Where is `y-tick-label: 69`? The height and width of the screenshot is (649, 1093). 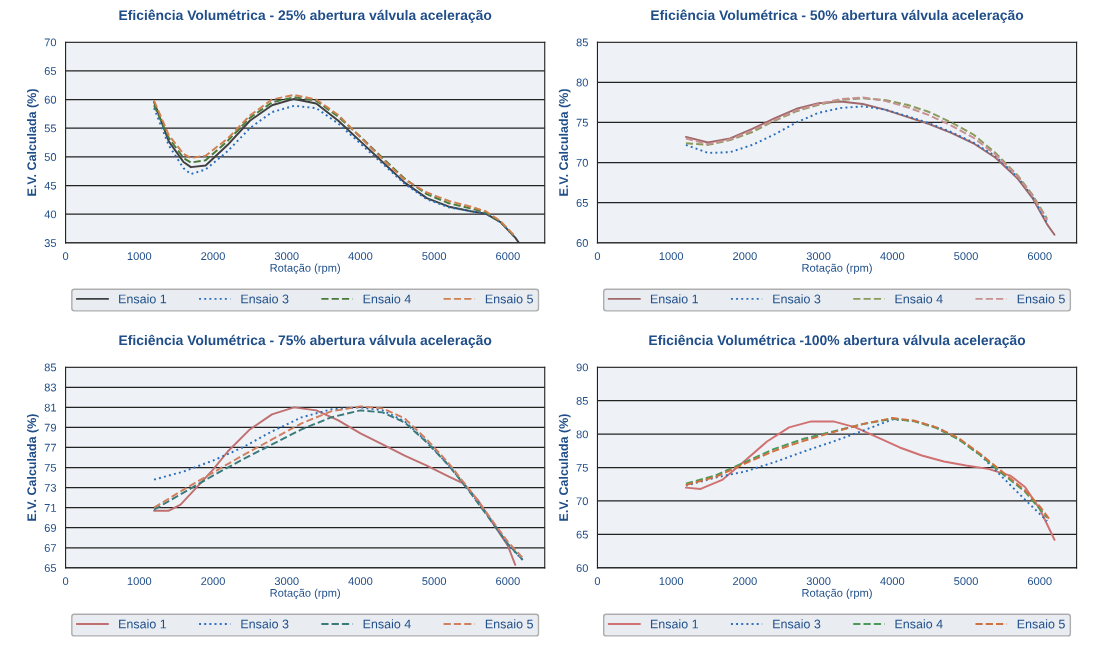
y-tick-label: 69 is located at coordinates (50, 528).